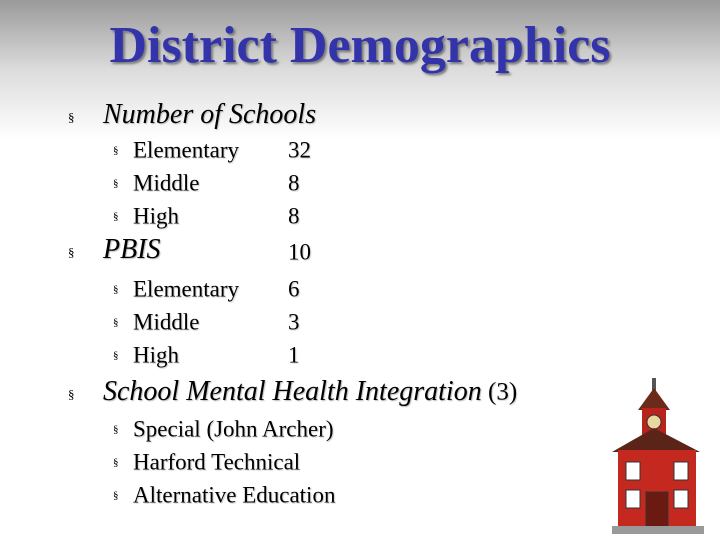 This screenshot has height=540, width=720. I want to click on section-label: PBIS, so click(132, 249).